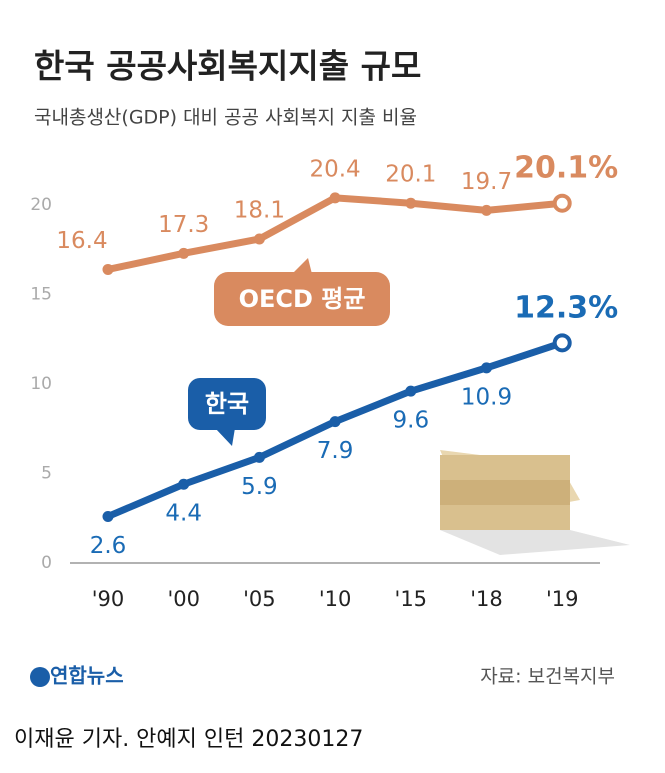  I want to click on chart-subtitle: 국내총생산(GDP) 대비 공공 사회복지 지출 비율, so click(225, 118).